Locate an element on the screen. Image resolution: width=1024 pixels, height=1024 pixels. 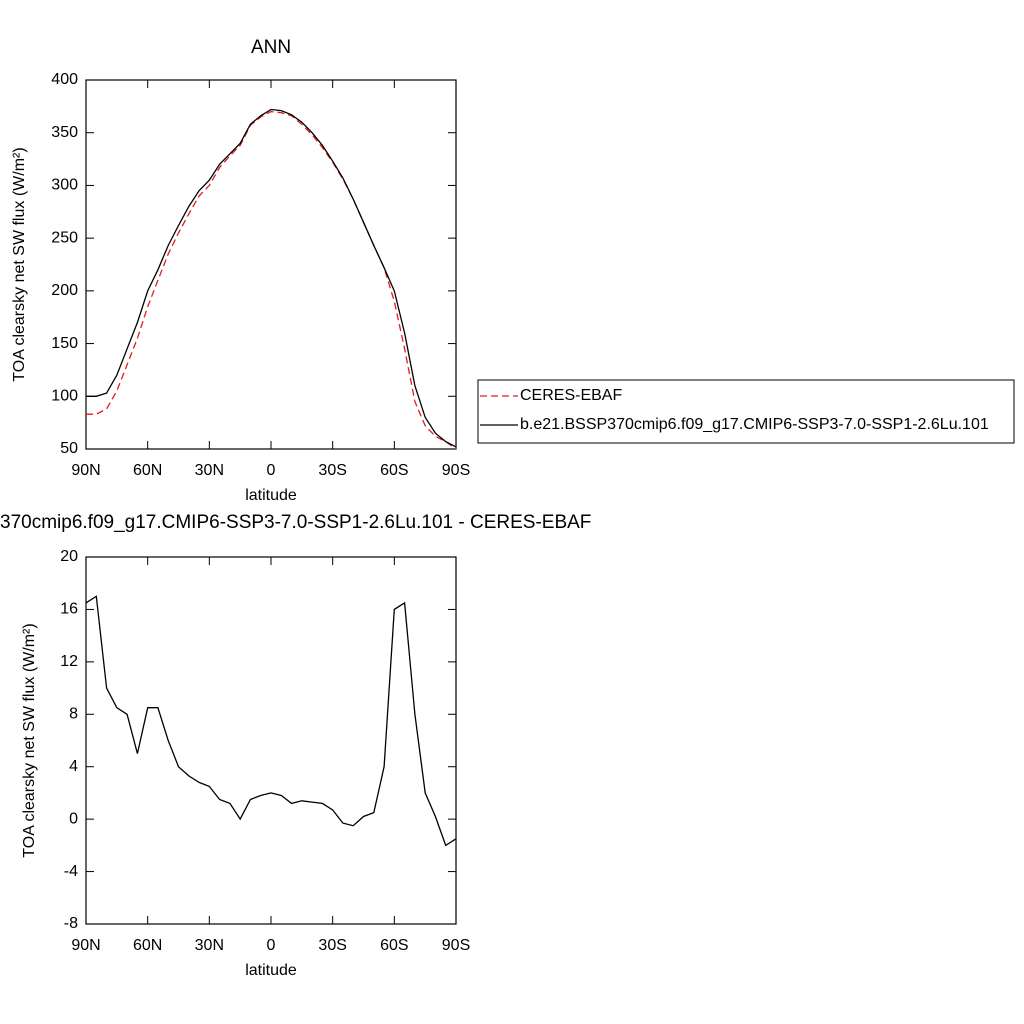
legend-frame is located at coordinates (746, 411).